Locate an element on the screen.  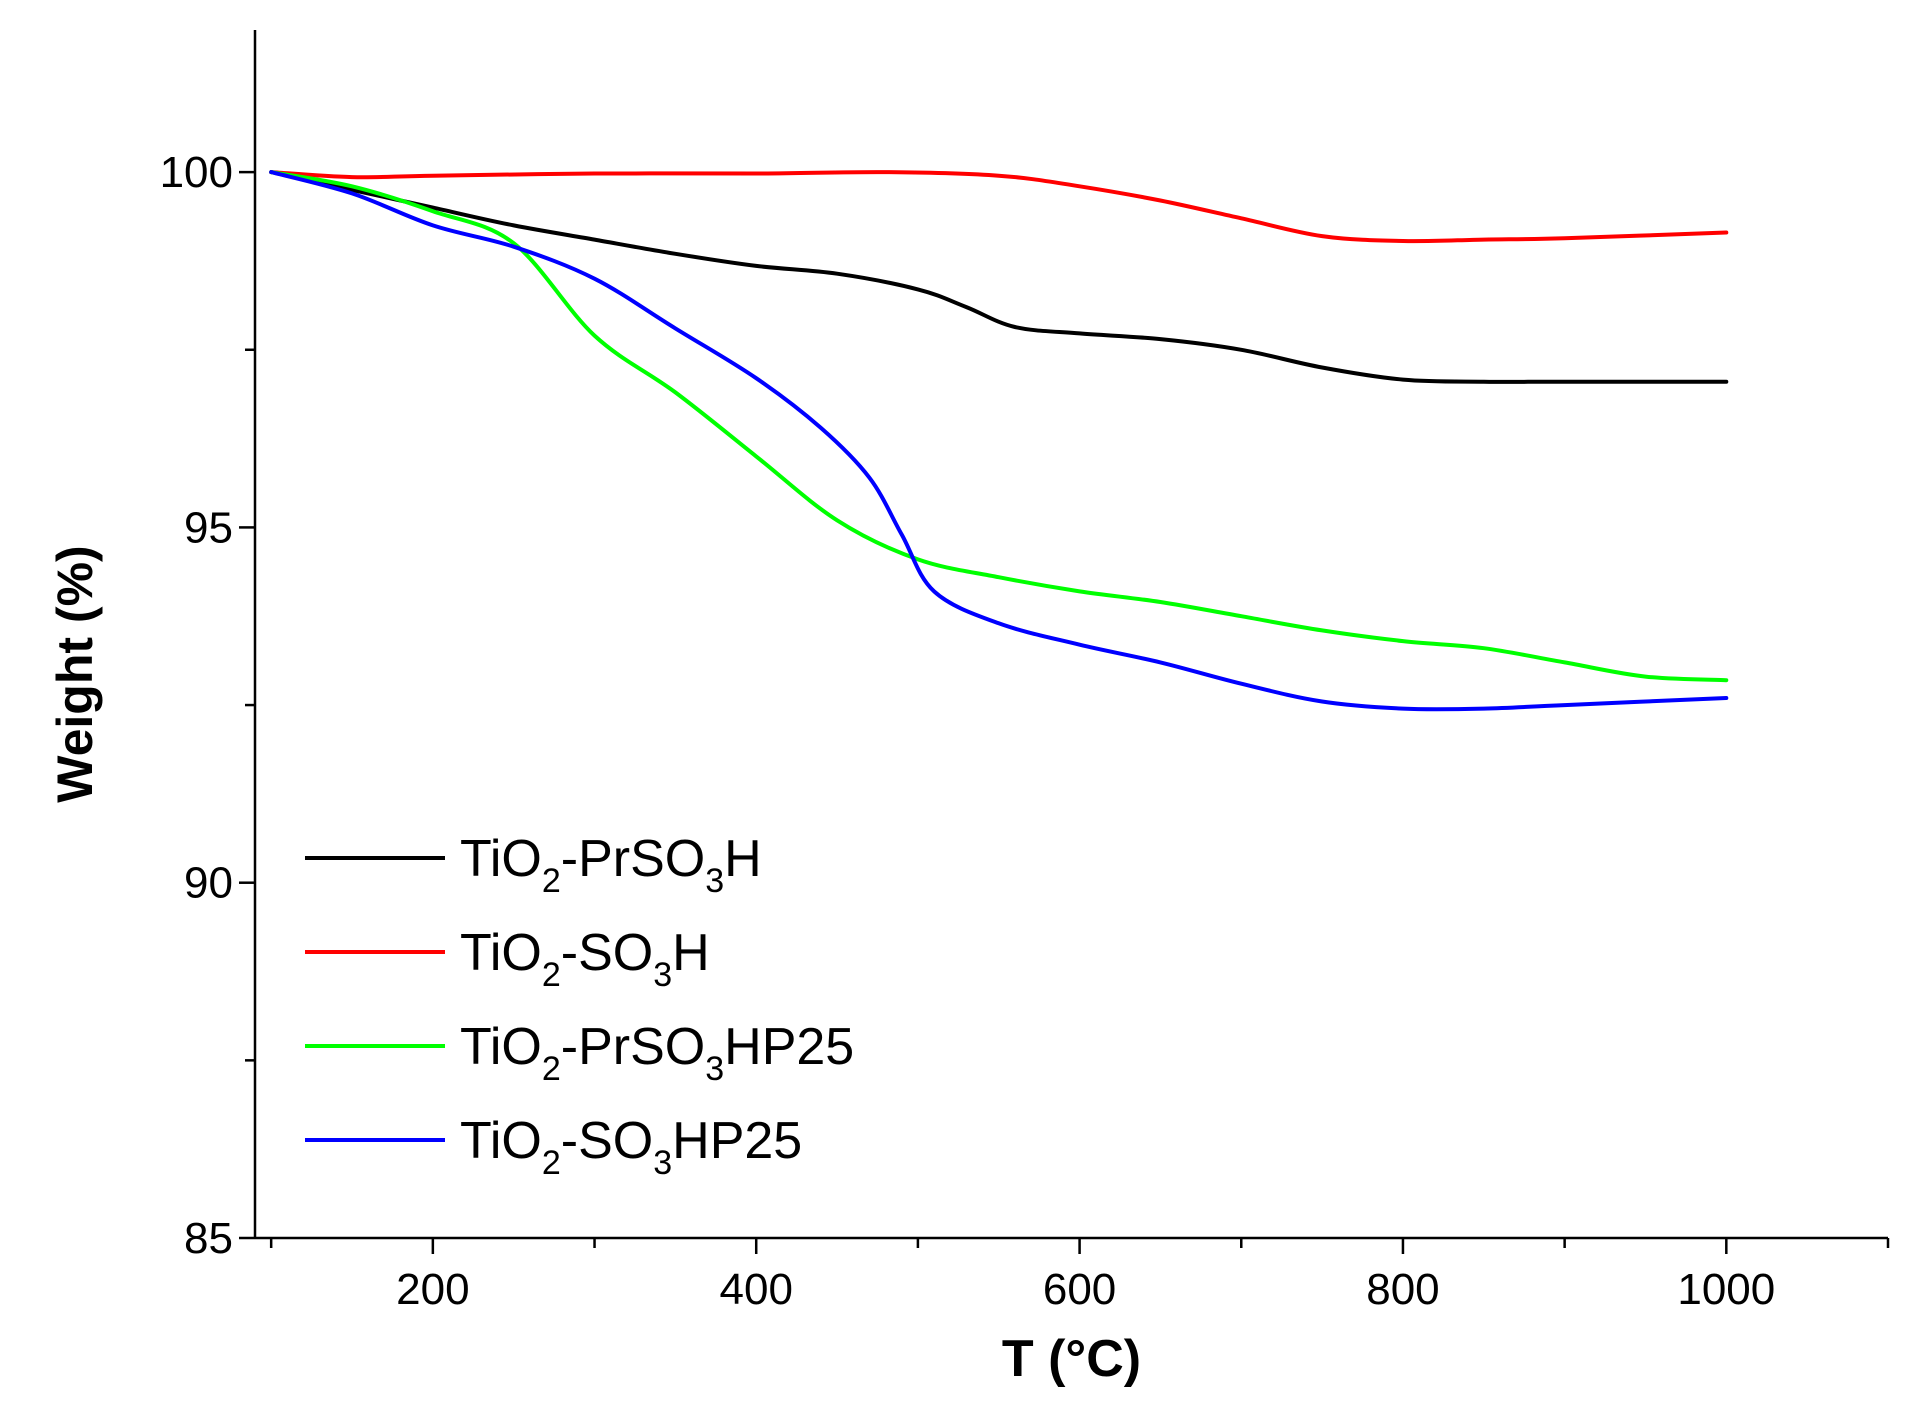
y-tick-label: 95 is located at coordinates (208, 527).